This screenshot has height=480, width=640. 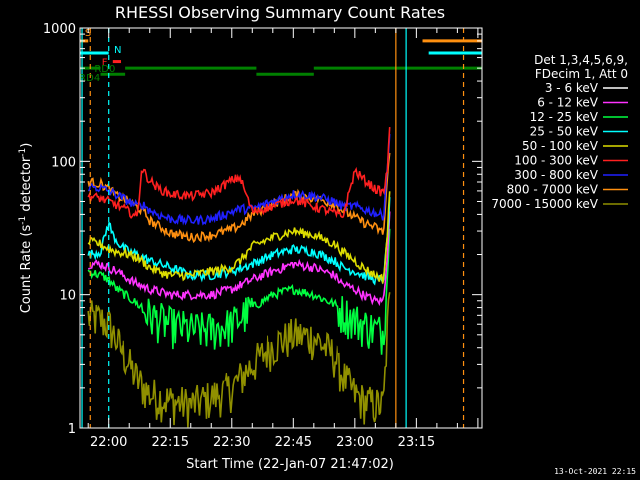 I want to click on flag-label-saa: S, so click(x=88, y=33).